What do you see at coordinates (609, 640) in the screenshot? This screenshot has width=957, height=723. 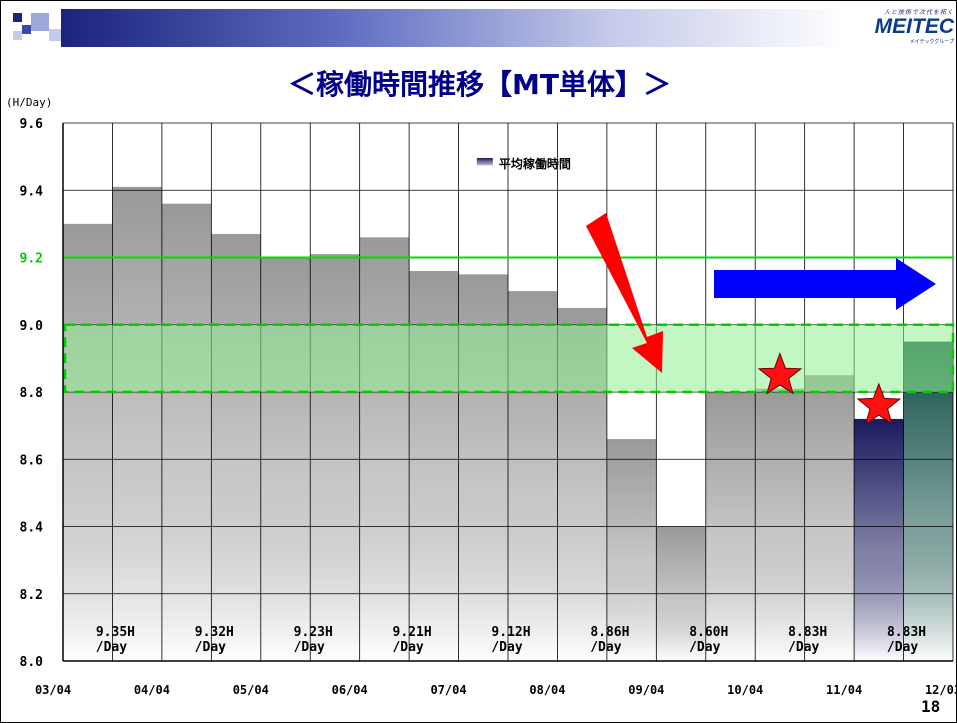 I see `data-label: 8.86H/Day` at bounding box center [609, 640].